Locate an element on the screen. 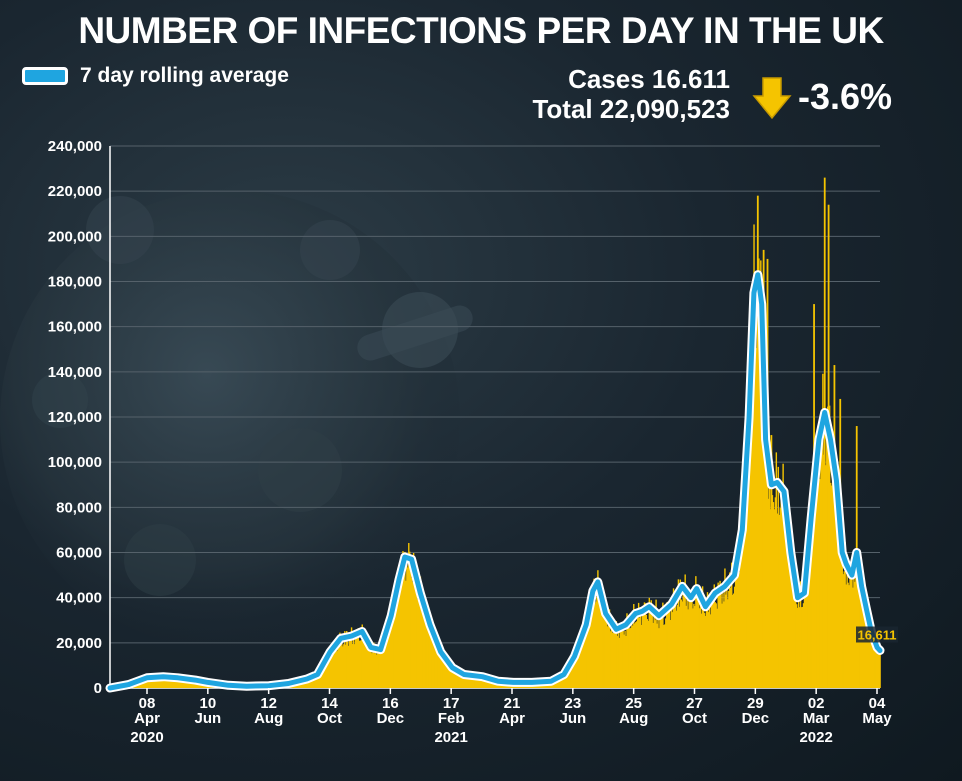 The width and height of the screenshot is (962, 781). y-tick-label: 200,000 is located at coordinates (75, 236).